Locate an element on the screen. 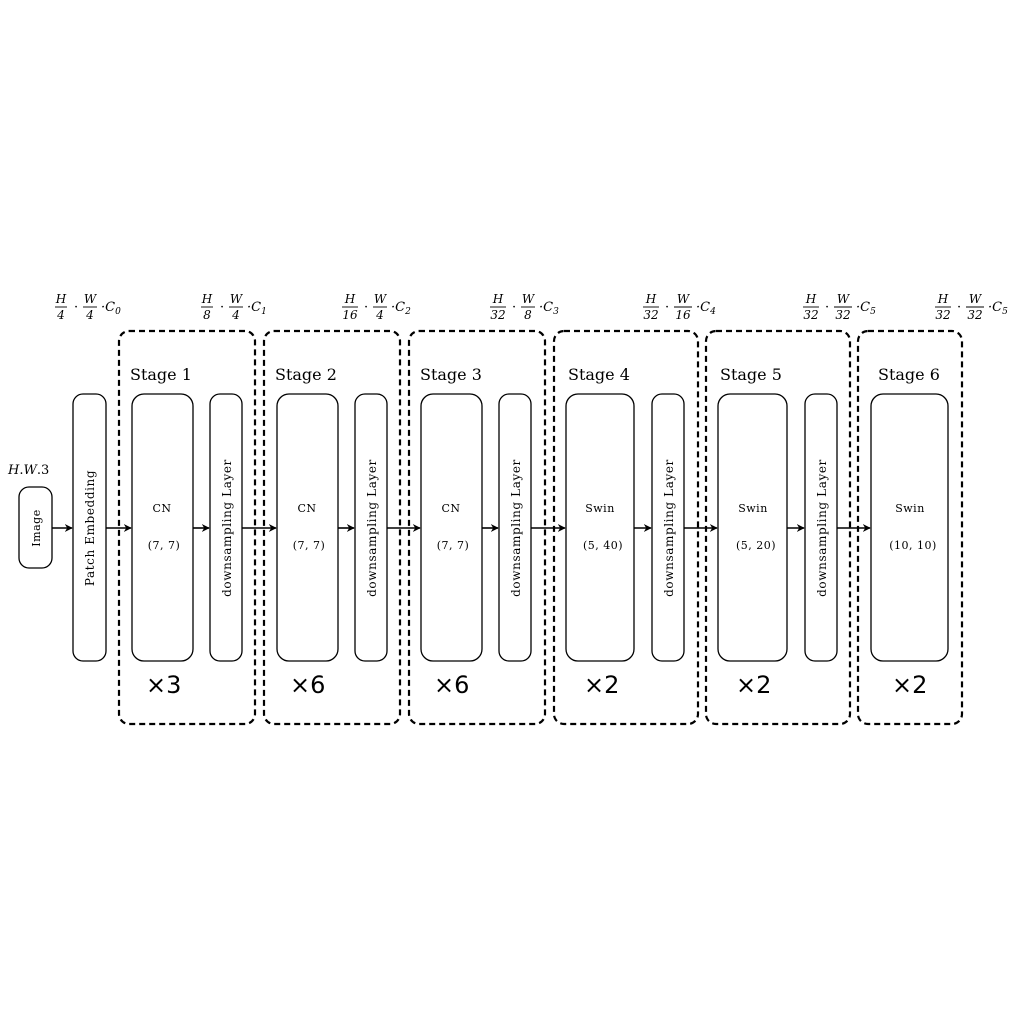  stage-4-downsampling-label: downsampling Layer is located at coordinates (669, 528).